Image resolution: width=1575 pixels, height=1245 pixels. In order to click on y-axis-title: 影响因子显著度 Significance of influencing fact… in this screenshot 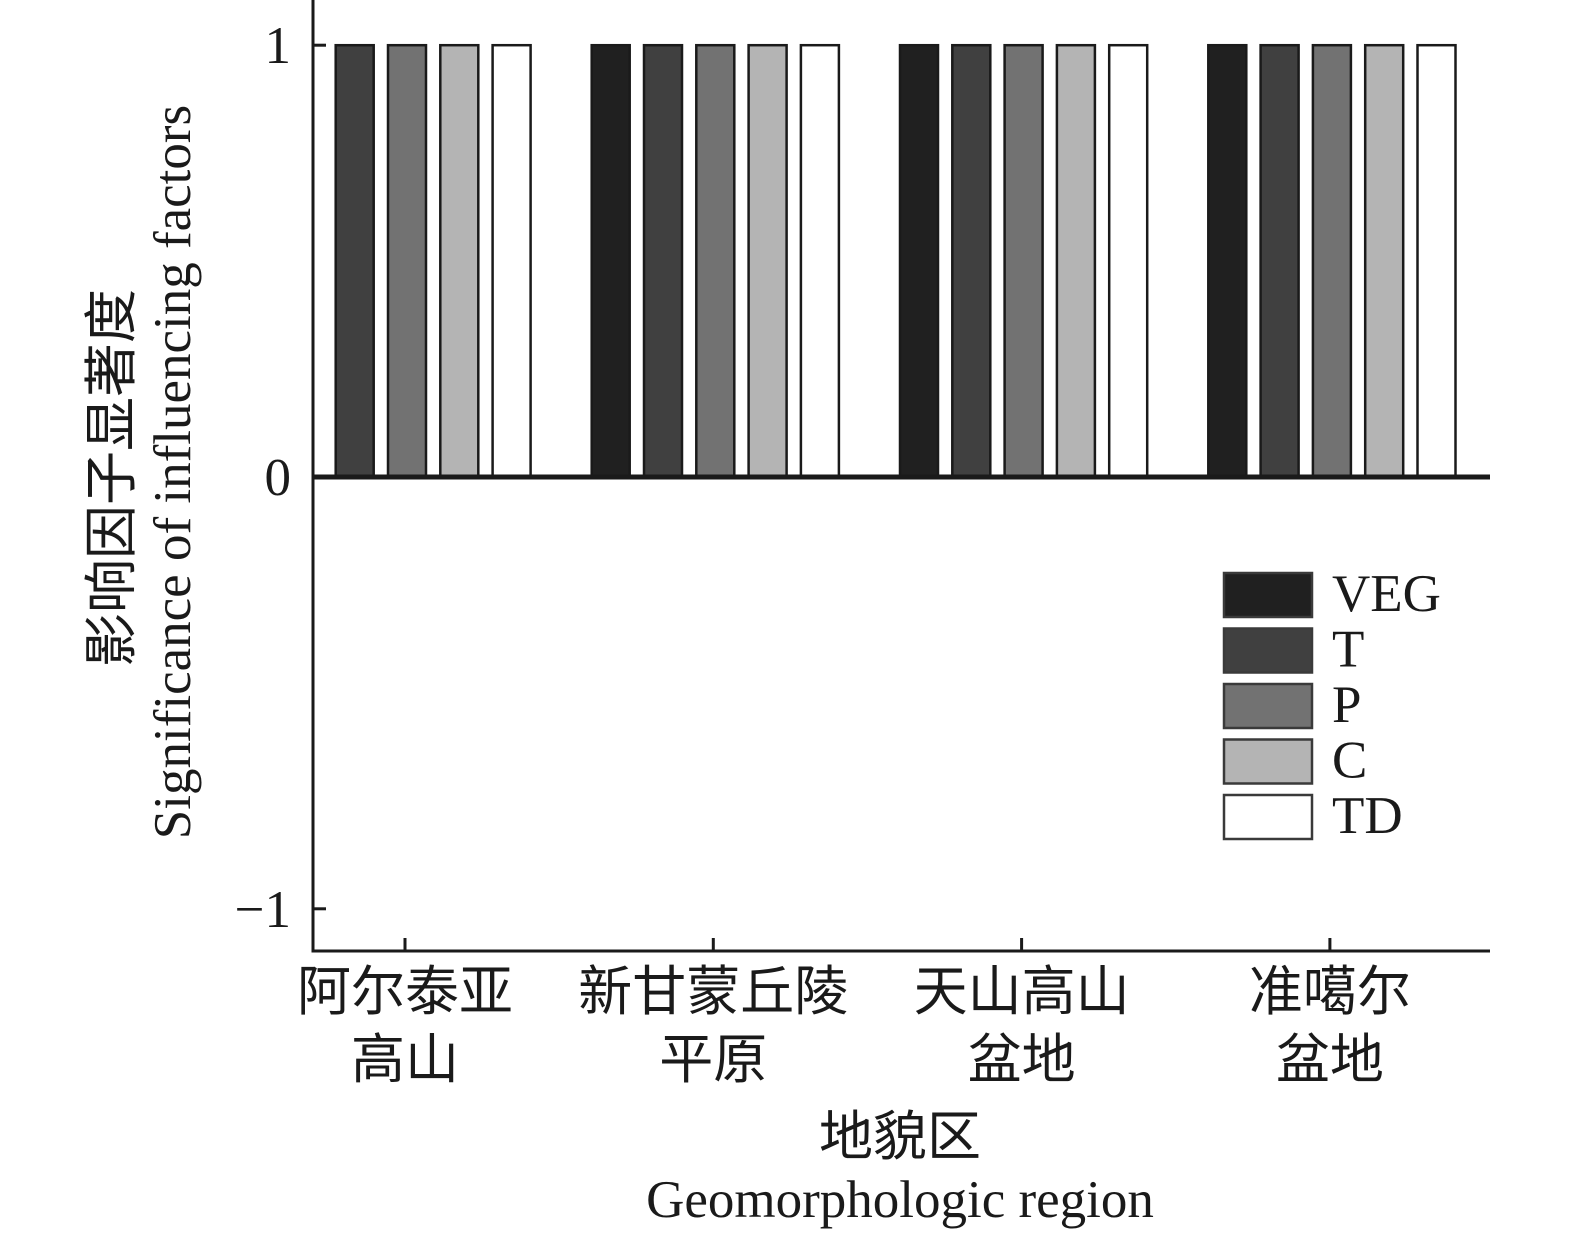, I will do `click(142, 472)`.